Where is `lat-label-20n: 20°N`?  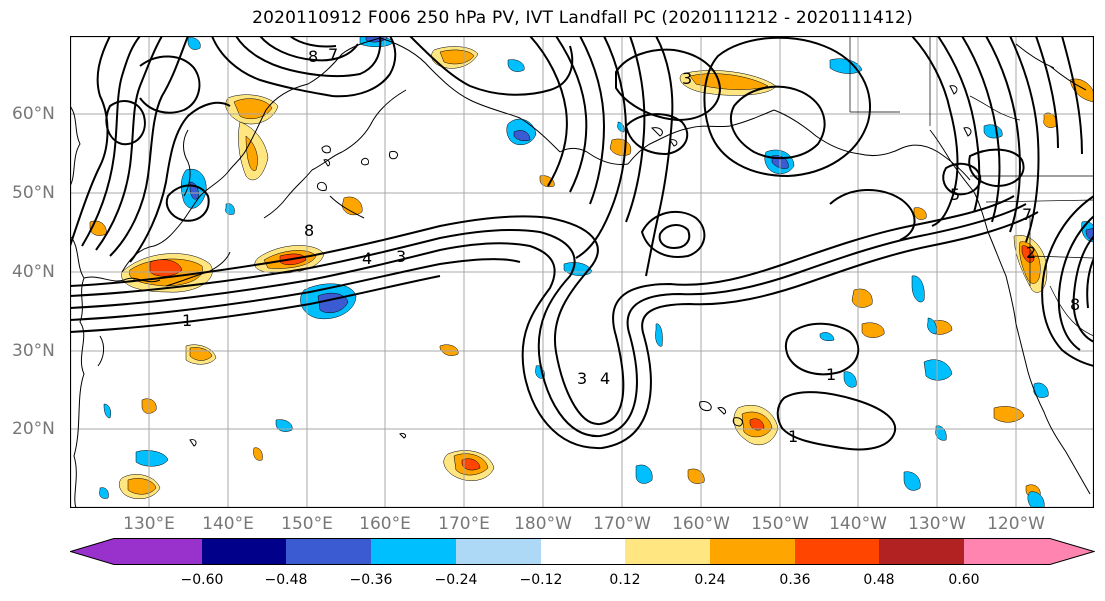
lat-label-20n: 20°N is located at coordinates (33, 429).